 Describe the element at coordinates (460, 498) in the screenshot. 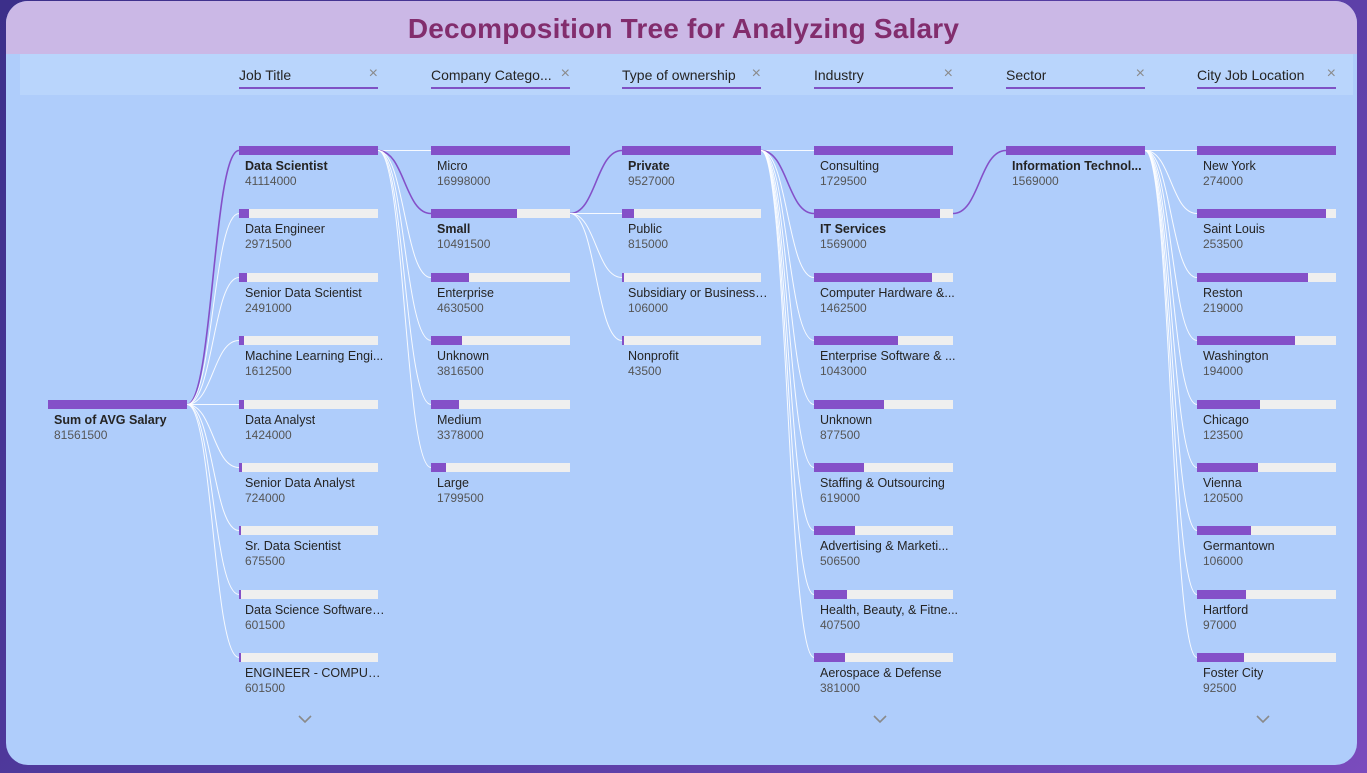

I see `node-value: 1799500` at that location.